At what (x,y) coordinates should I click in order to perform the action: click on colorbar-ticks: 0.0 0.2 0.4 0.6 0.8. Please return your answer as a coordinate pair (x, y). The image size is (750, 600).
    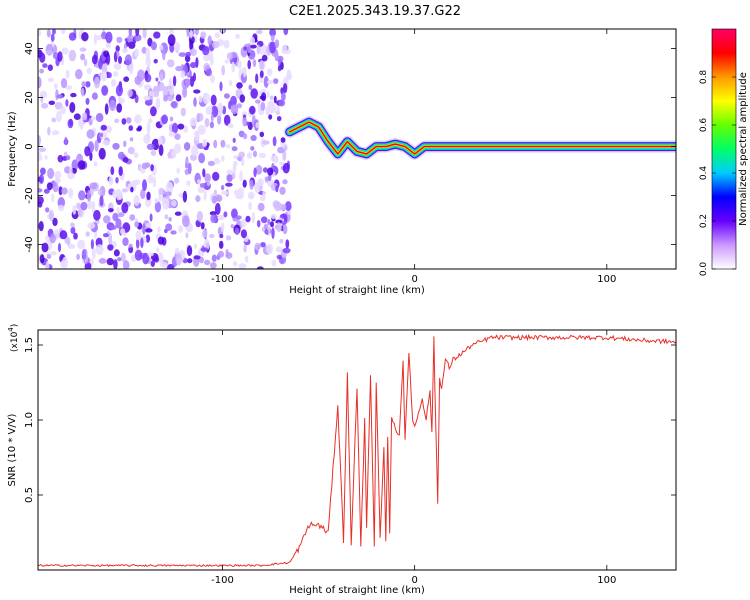
    Looking at the image, I should click on (717, 173).